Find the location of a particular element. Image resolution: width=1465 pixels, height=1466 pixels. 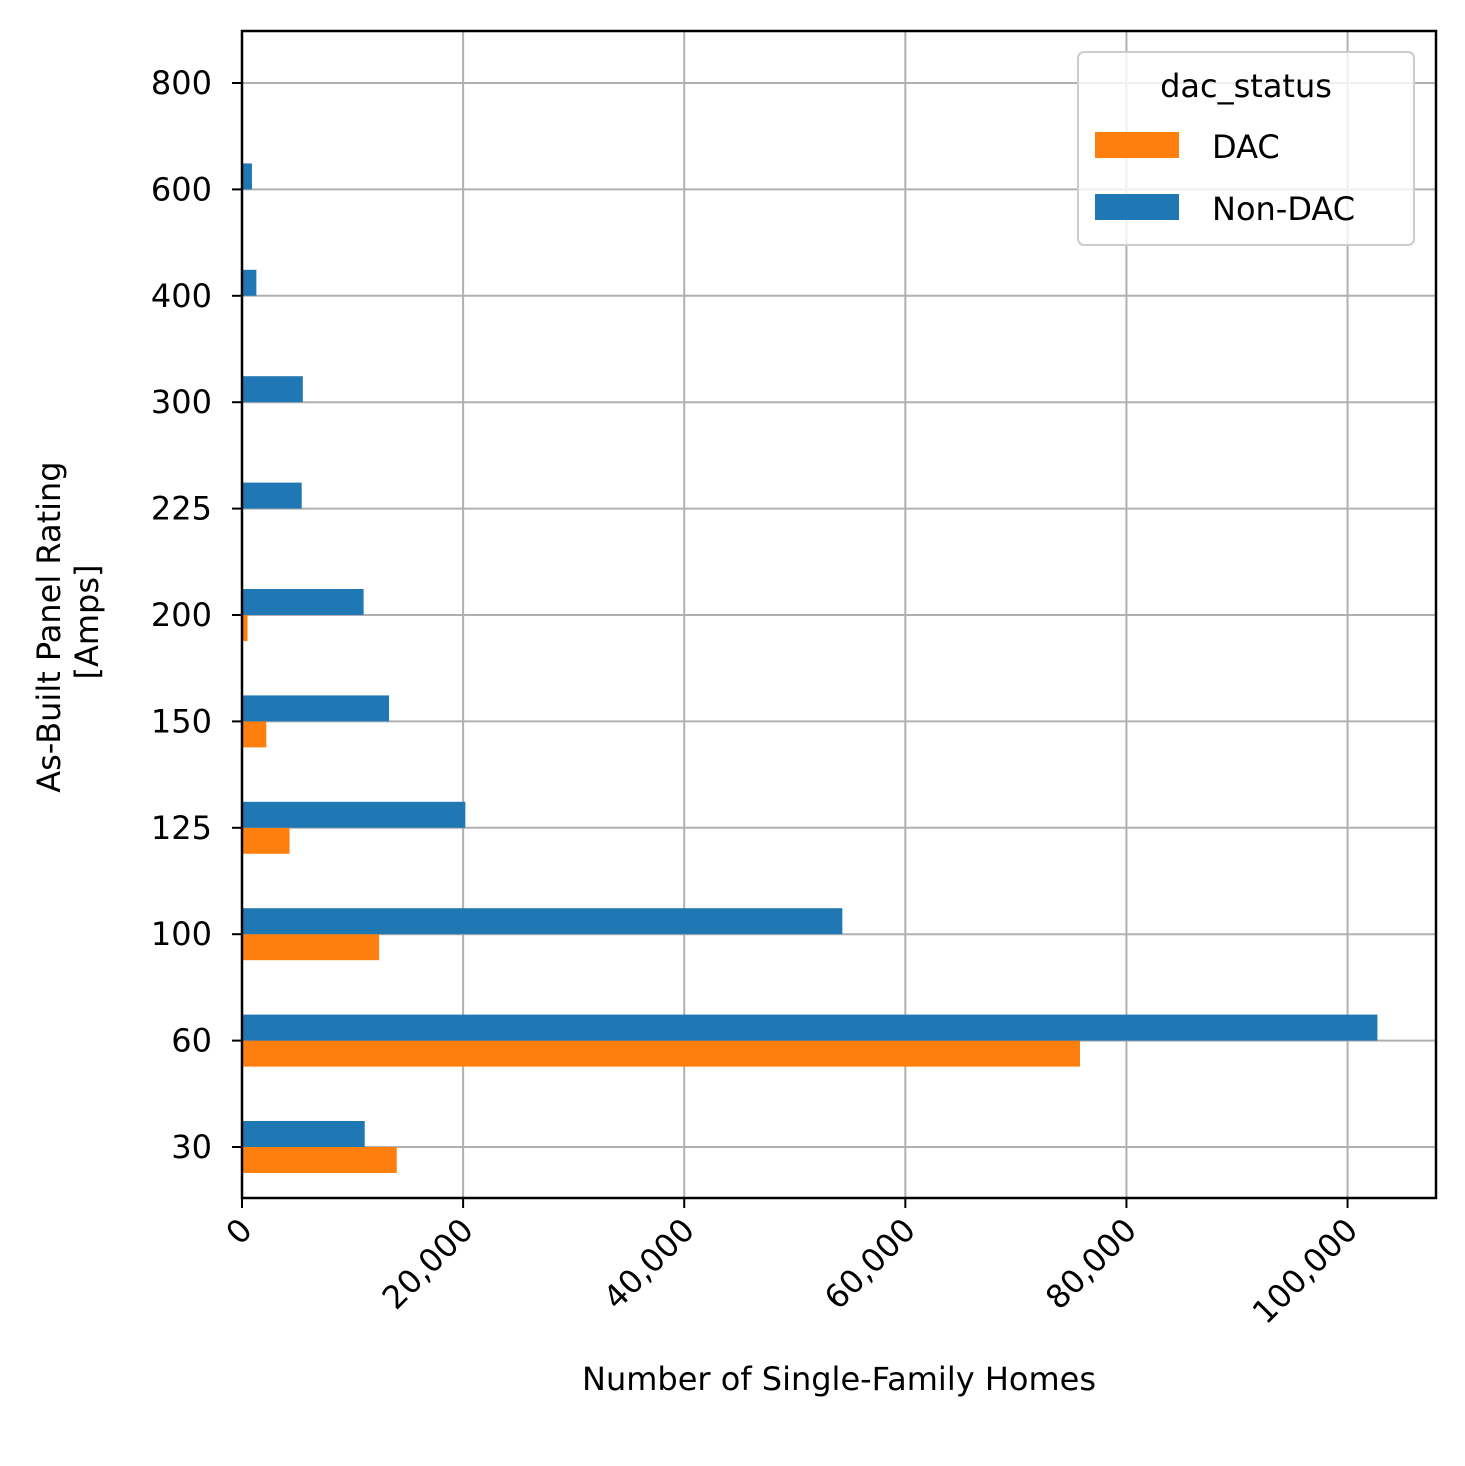

x-tick-label: 100,000 is located at coordinates (1305, 1271).